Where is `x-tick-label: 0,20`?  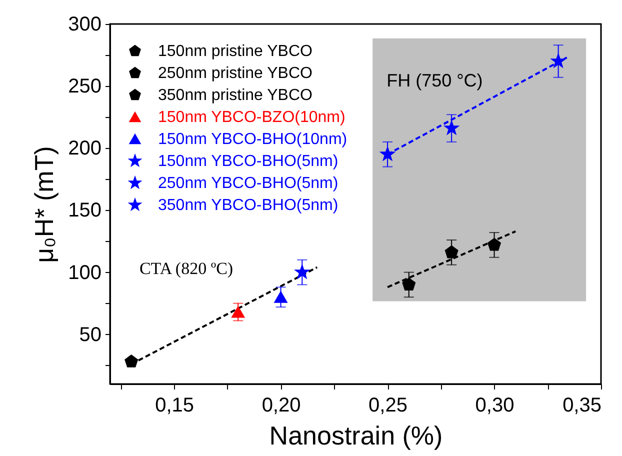
x-tick-label: 0,20 is located at coordinates (281, 405).